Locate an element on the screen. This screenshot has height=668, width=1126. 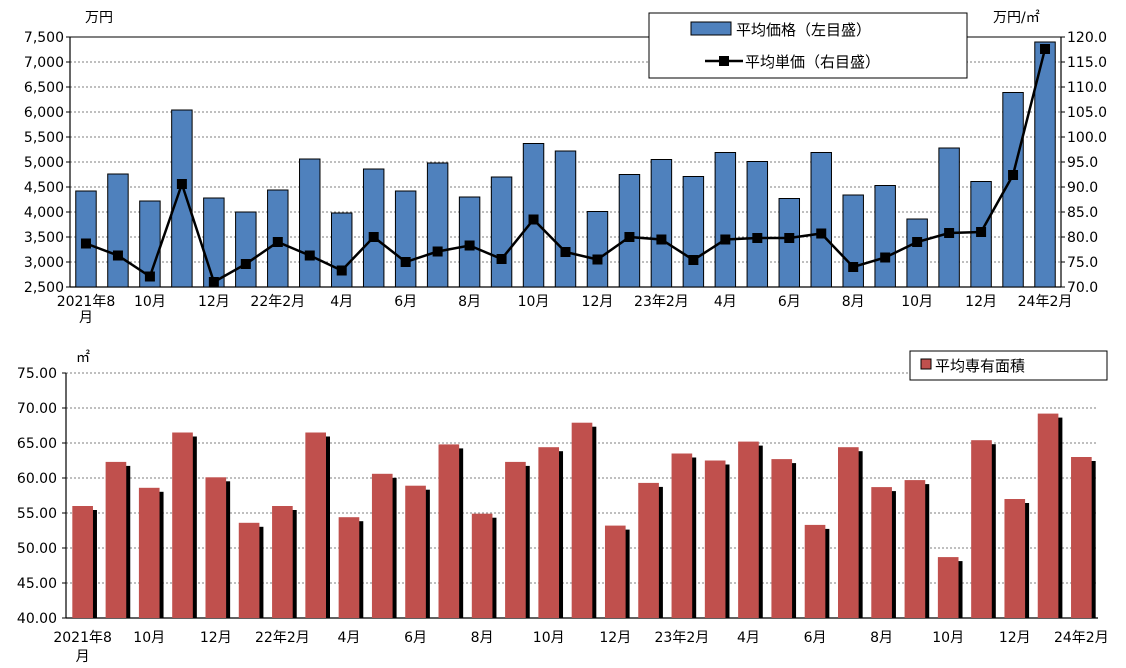
left-tick-label: 40.00 is located at coordinates (37, 619).